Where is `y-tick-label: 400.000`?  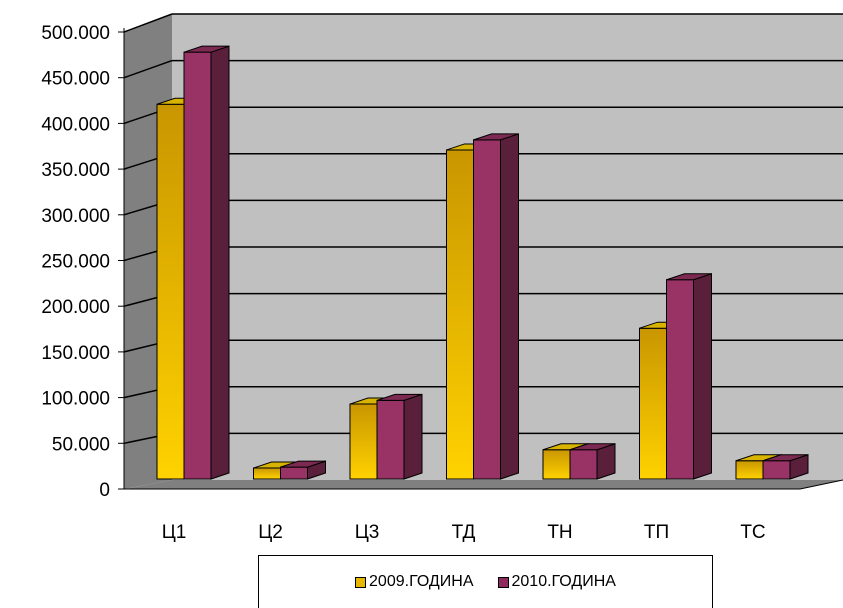
y-tick-label: 400.000 is located at coordinates (75, 124).